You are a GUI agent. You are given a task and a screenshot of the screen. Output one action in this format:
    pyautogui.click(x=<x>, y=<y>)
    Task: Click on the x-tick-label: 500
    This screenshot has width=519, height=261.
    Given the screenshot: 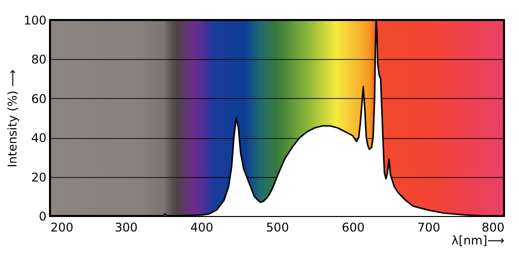 What is the action you would take?
    pyautogui.click(x=277, y=227)
    